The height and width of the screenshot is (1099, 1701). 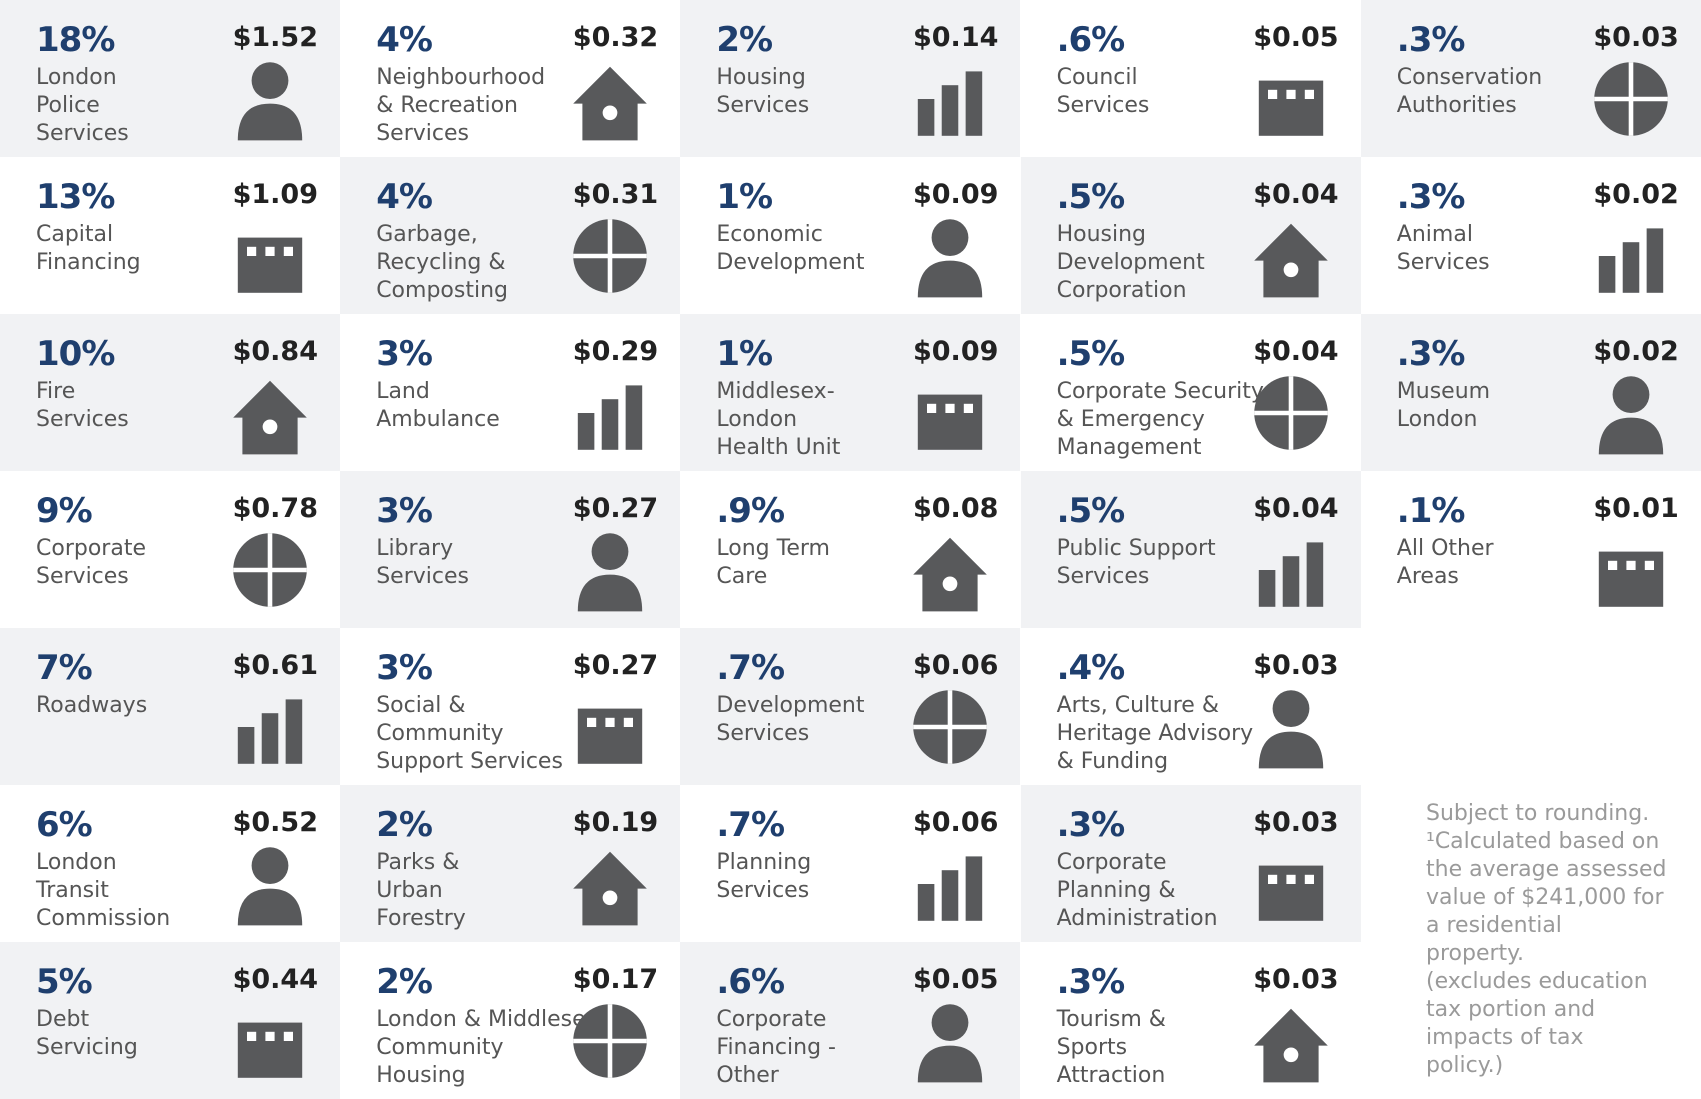 I want to click on percent: 1%, so click(x=744, y=354).